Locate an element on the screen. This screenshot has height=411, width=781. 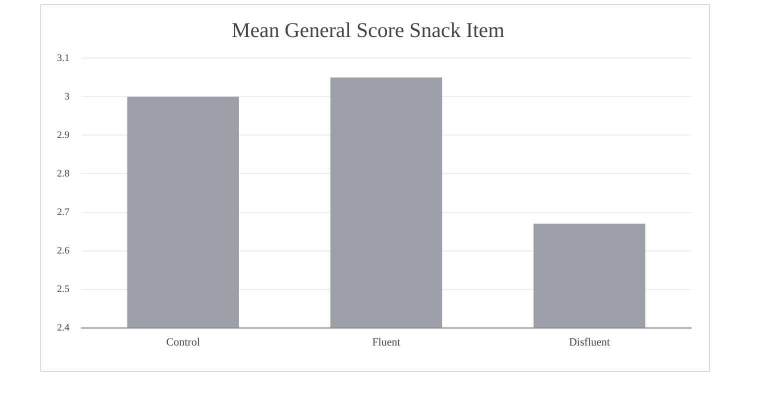
y-tick-label: 2.6 is located at coordinates (63, 250).